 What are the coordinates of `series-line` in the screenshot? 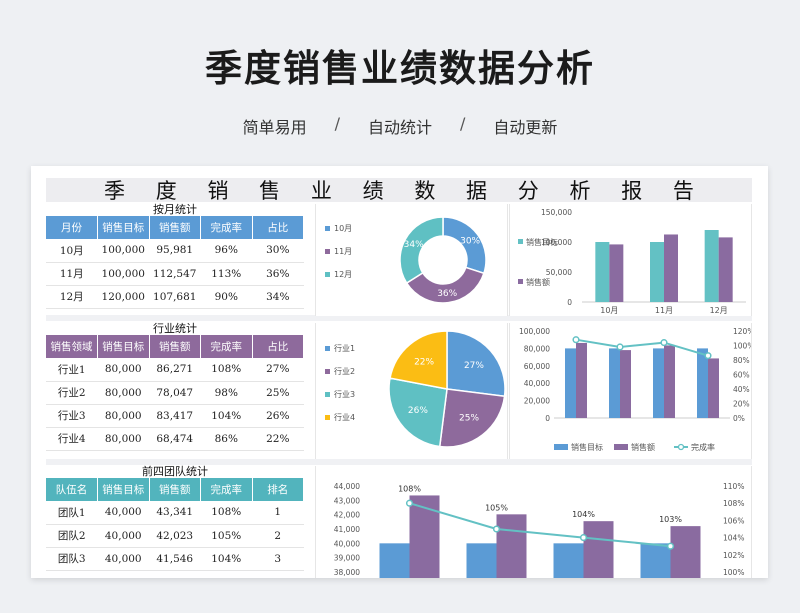 It's located at (540, 525).